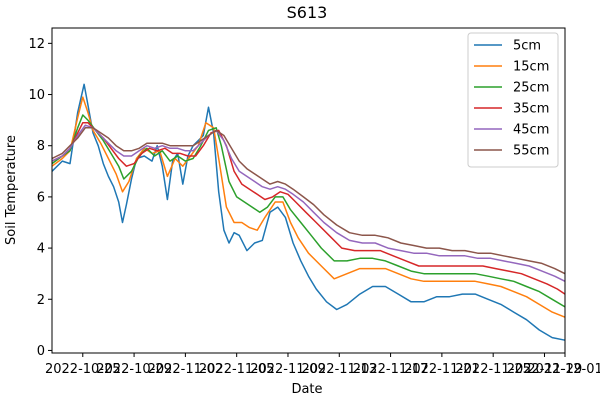 This screenshot has height=400, width=600. Describe the element at coordinates (41, 351) in the screenshot. I see `y-tick-label: 0` at that location.